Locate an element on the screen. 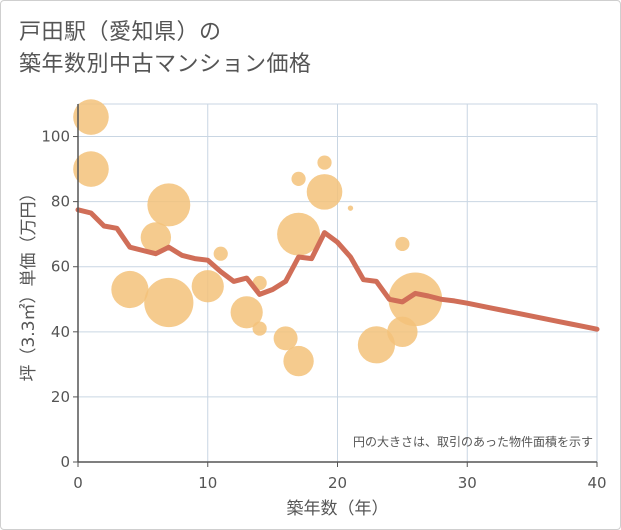  chart-title-line-1: 戸田駅（愛知県）の is located at coordinates (120, 32).